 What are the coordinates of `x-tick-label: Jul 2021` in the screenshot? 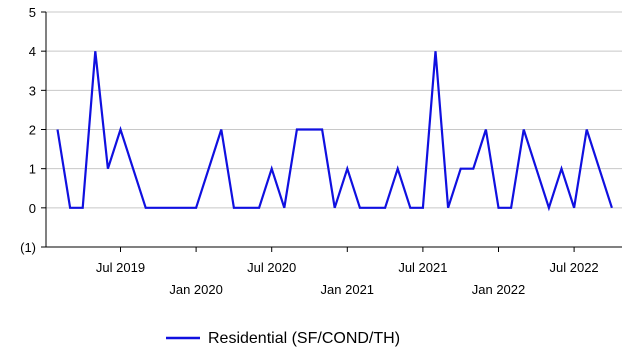 It's located at (422, 267).